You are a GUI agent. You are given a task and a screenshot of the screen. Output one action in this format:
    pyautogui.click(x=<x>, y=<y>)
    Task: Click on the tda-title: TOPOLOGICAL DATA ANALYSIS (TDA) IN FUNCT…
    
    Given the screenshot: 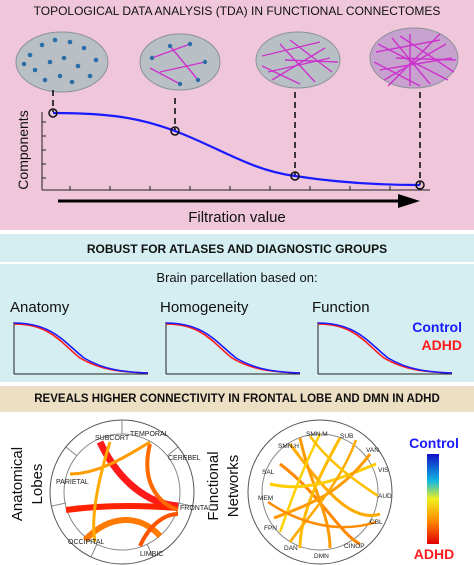 What is the action you would take?
    pyautogui.click(x=237, y=11)
    